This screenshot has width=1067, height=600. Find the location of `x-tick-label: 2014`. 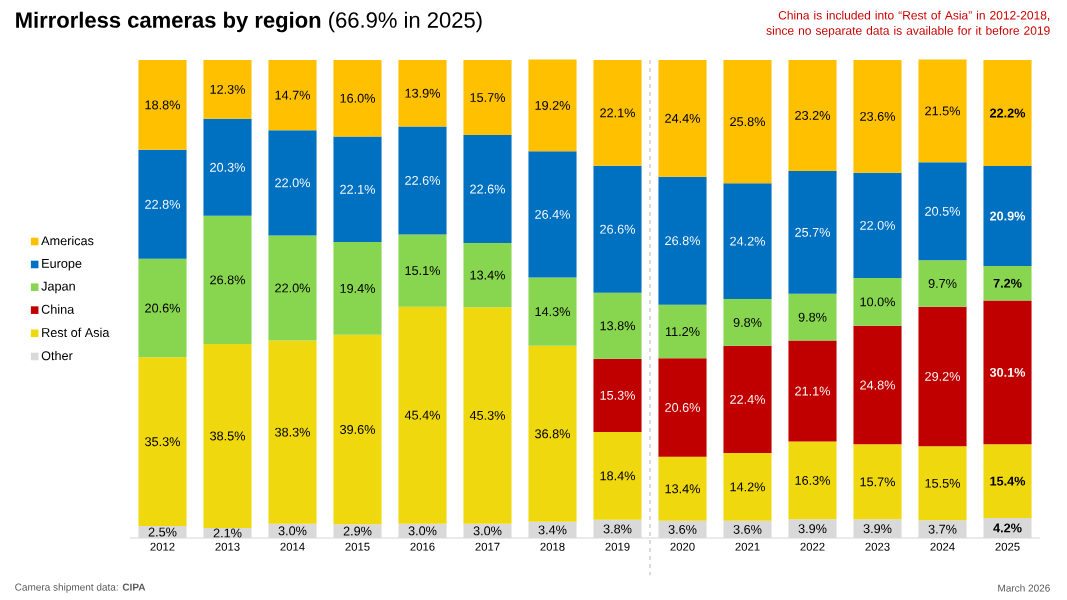

x-tick-label: 2014 is located at coordinates (292, 546).